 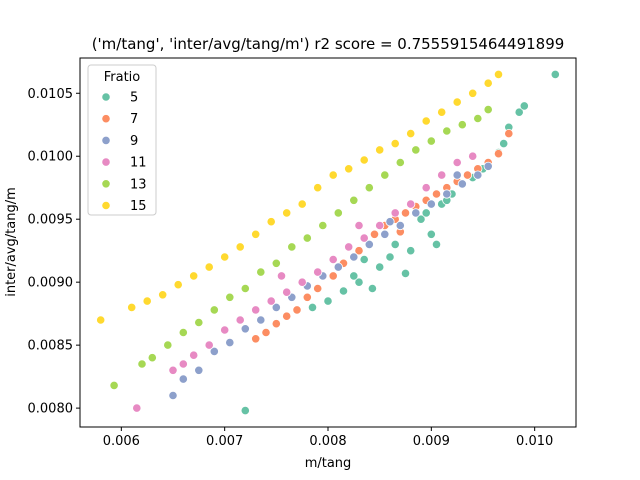 I want to click on y-axis-label: inter/avg/tang/m, so click(x=11, y=242).